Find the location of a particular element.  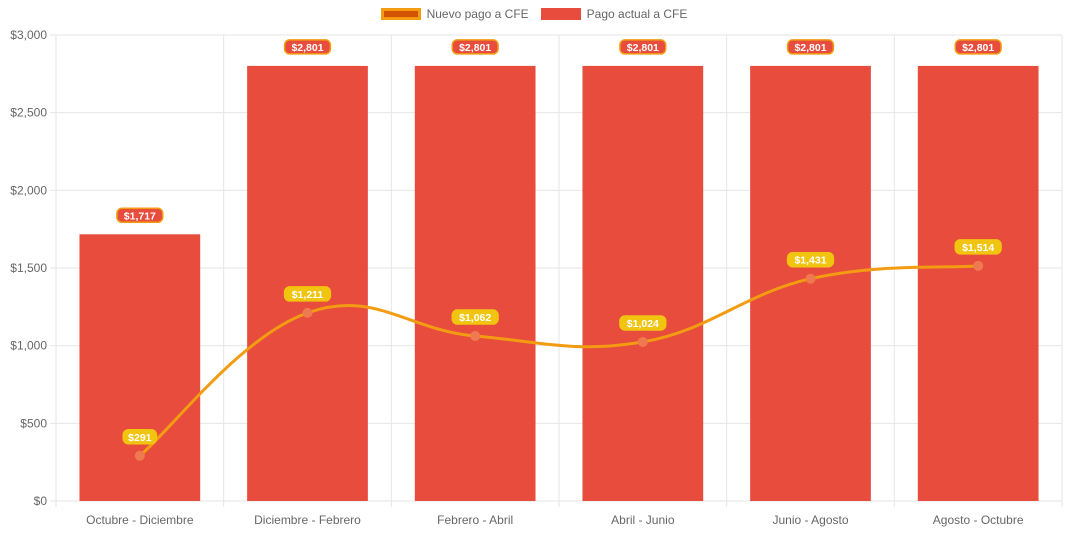

legend-label-nuevo-pago: Nuevo pago a CFE is located at coordinates (477, 14).